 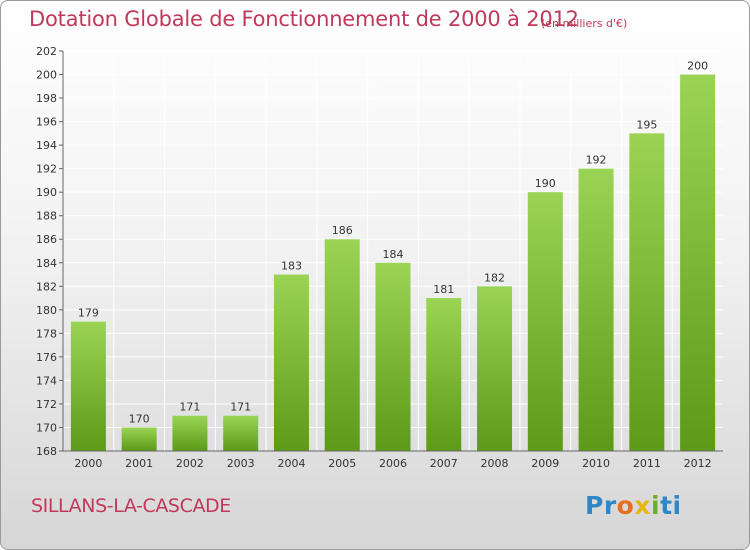 I want to click on data-label: 192, so click(x=596, y=160).